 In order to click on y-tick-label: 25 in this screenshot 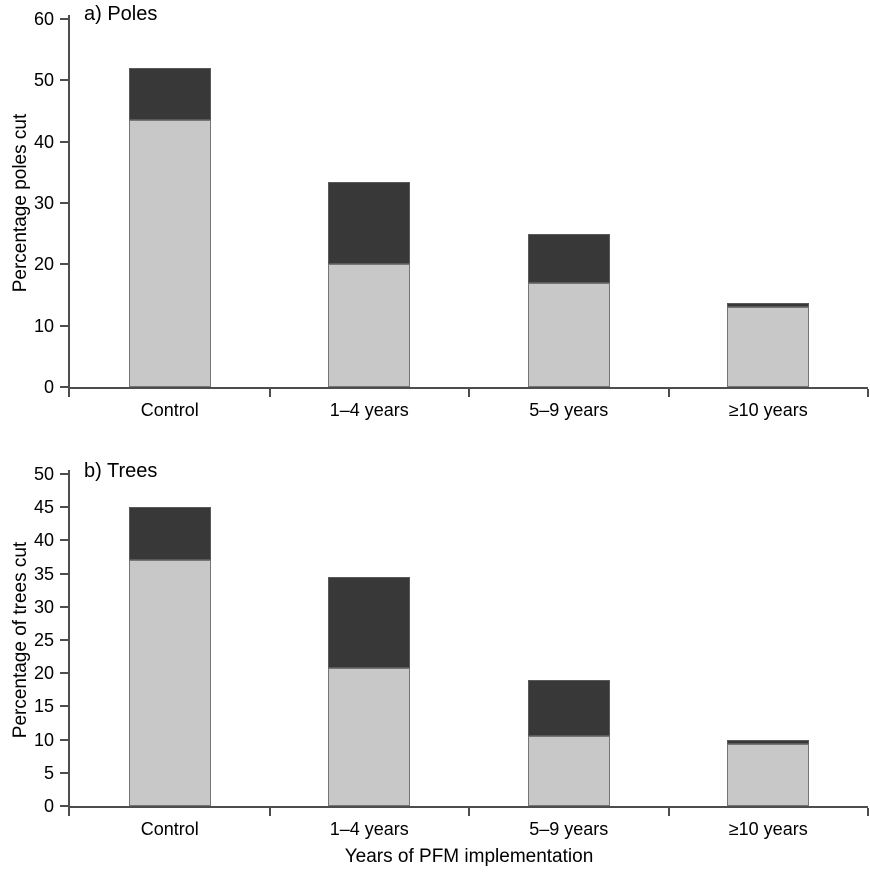, I will do `click(43, 640)`.